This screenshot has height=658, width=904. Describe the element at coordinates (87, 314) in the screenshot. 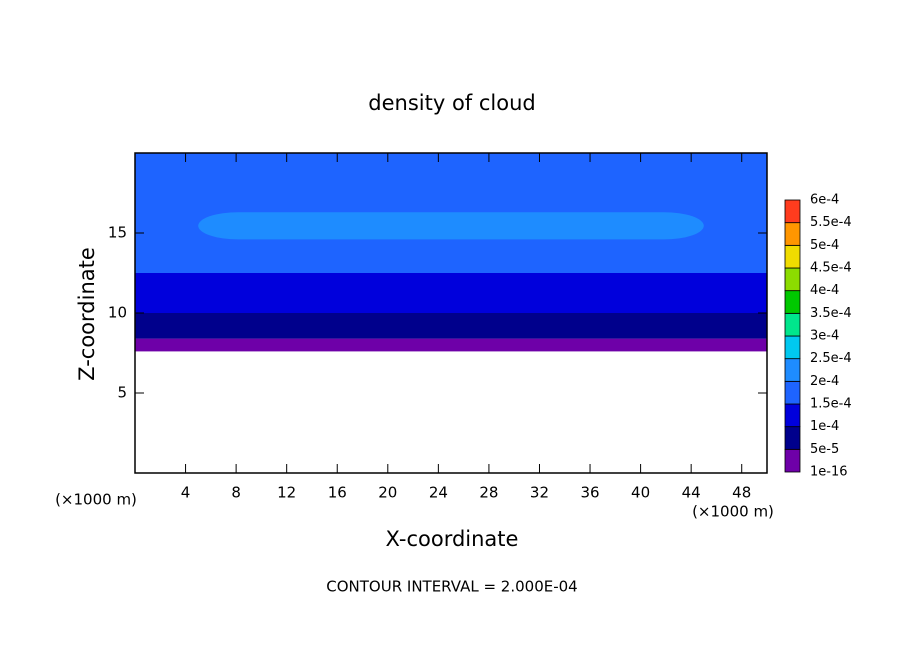

I see `y-axis-label: Z-coordinate` at that location.